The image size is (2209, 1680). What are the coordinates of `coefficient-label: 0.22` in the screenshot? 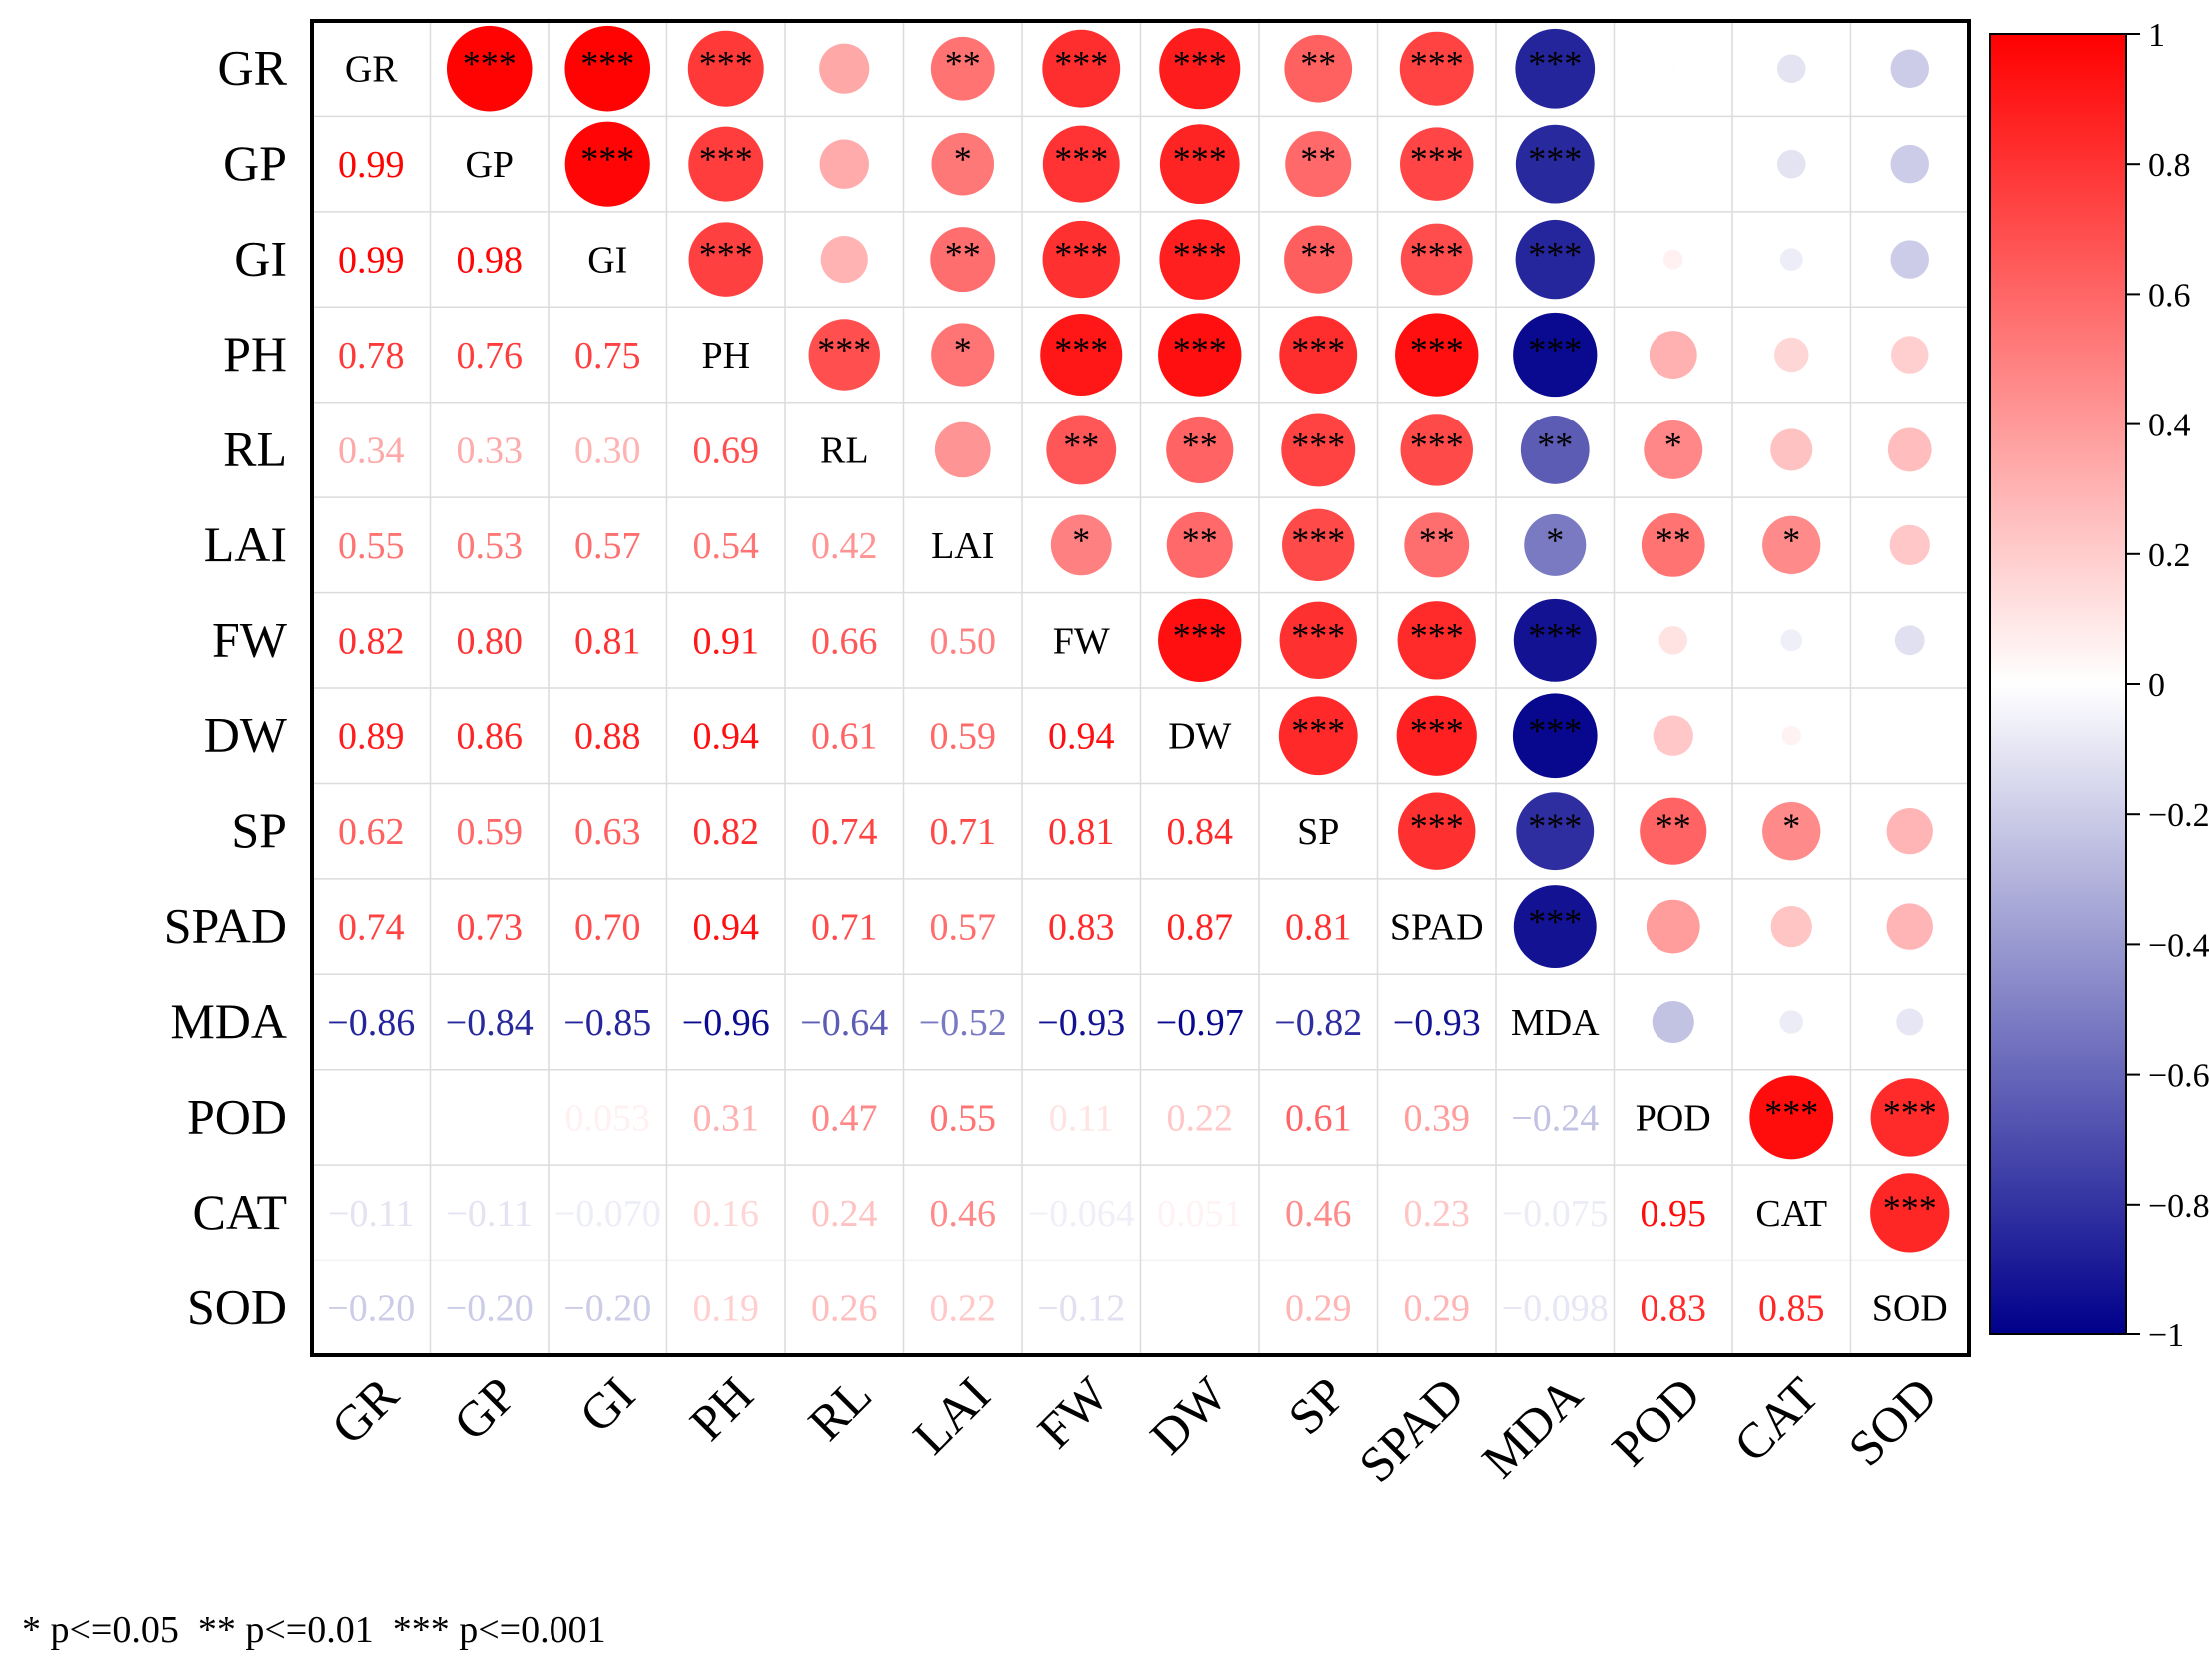 It's located at (1200, 1118).